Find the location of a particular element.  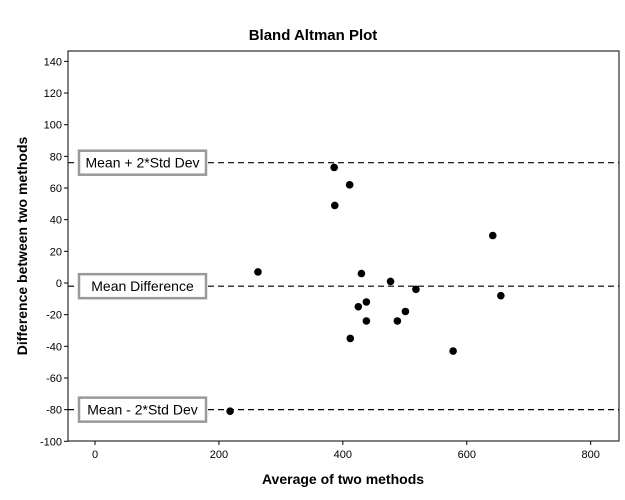

x-tick-label: 0 is located at coordinates (95, 455).